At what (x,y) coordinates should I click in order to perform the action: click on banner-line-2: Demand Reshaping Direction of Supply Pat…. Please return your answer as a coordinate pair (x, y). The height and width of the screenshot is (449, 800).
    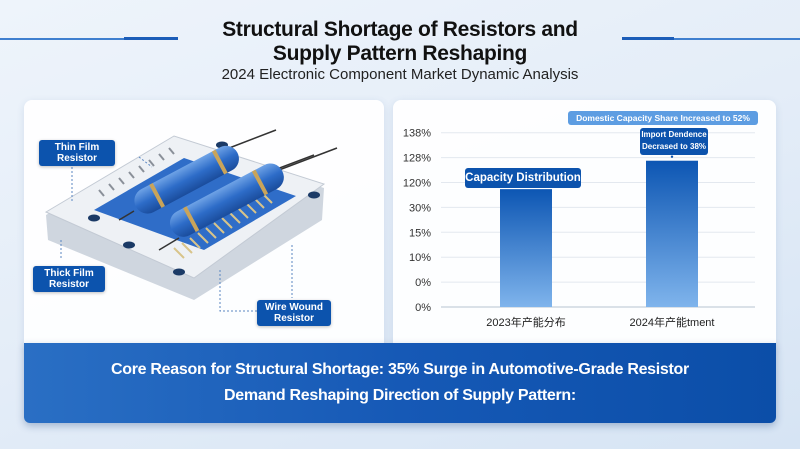
    Looking at the image, I should click on (400, 395).